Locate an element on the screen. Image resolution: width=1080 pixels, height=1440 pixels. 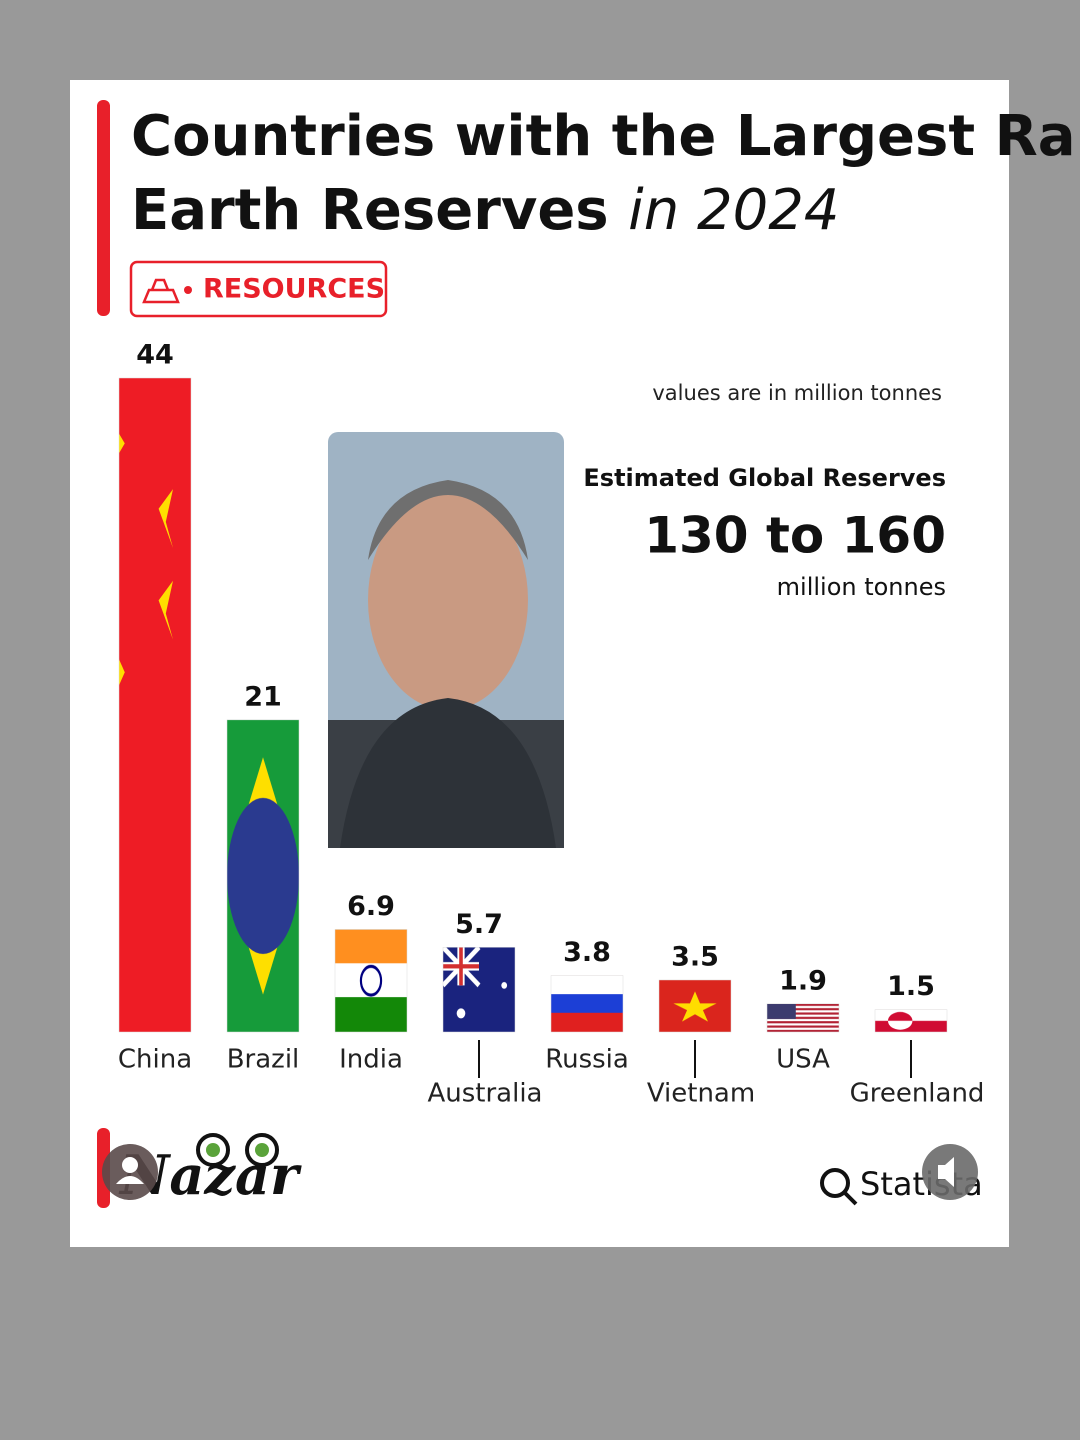
value-label: 5.7 is located at coordinates (479, 924).